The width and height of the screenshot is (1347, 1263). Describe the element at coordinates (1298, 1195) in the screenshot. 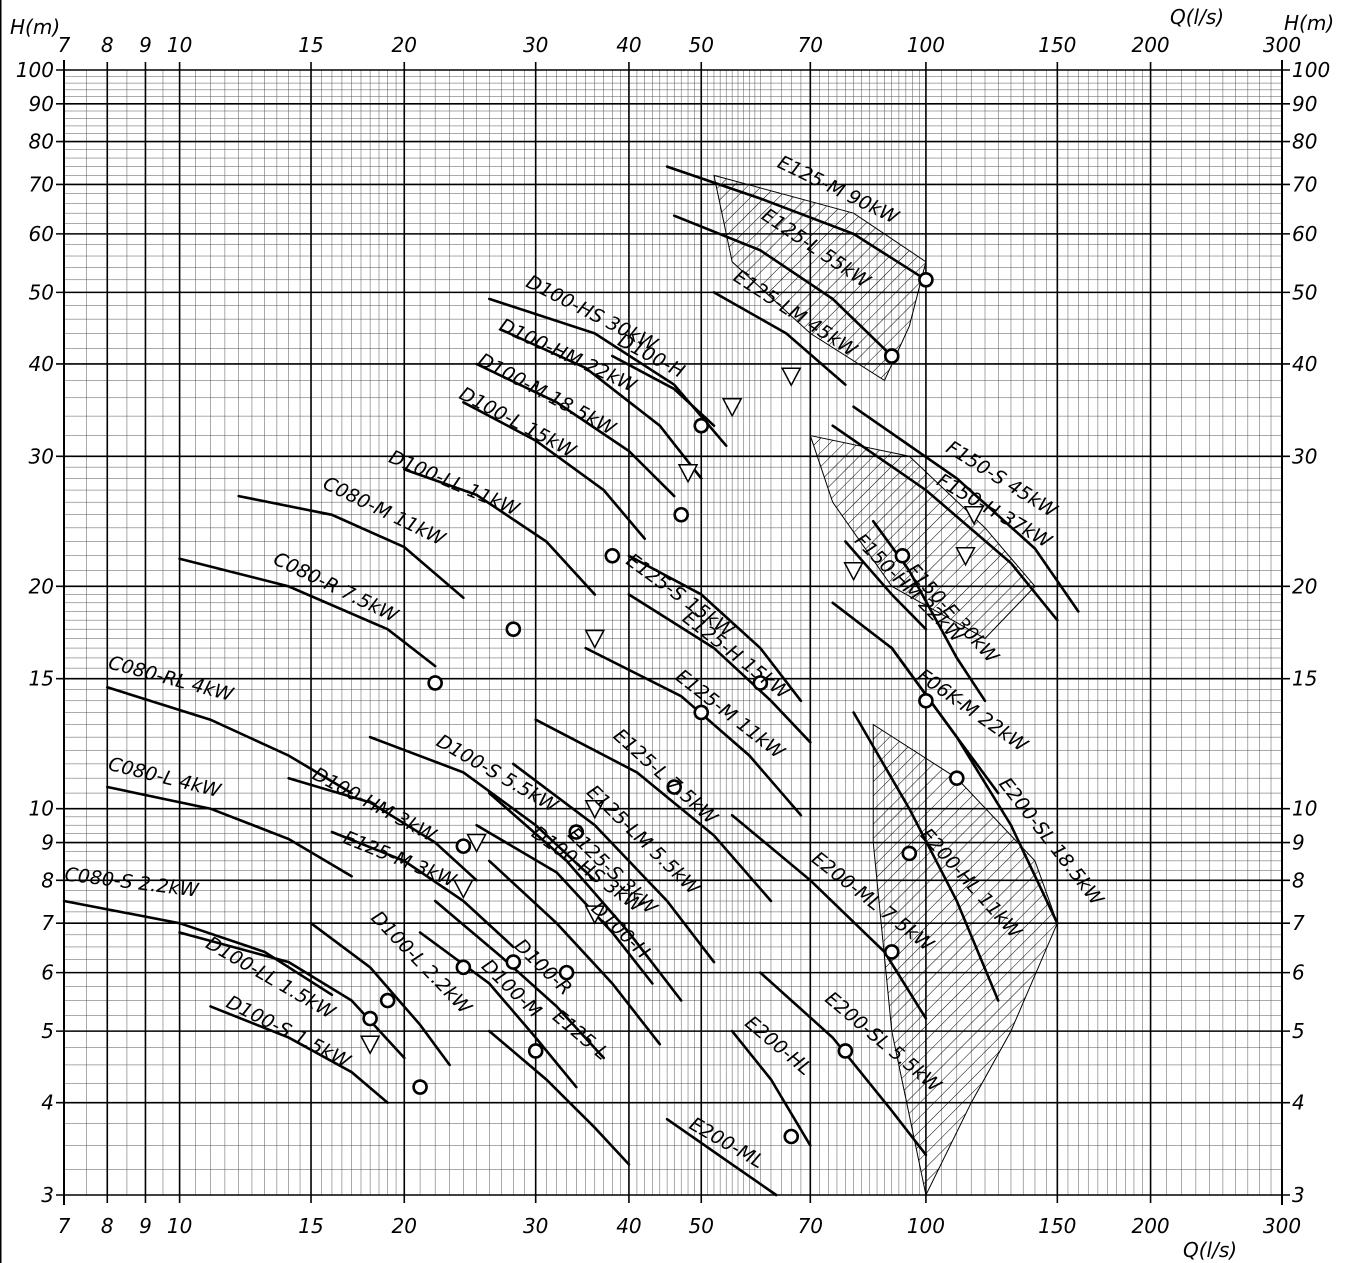

I see `y-tick-label-right: 3` at that location.